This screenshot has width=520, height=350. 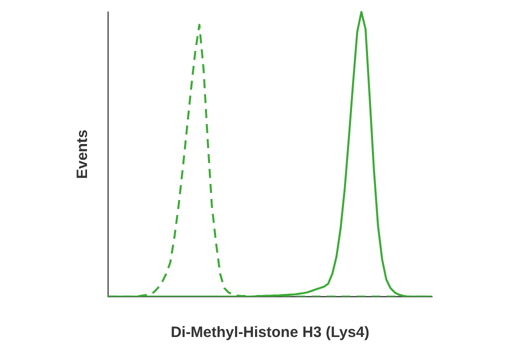 What do you see at coordinates (83, 154) in the screenshot?
I see `y-axis-title: Events` at bounding box center [83, 154].